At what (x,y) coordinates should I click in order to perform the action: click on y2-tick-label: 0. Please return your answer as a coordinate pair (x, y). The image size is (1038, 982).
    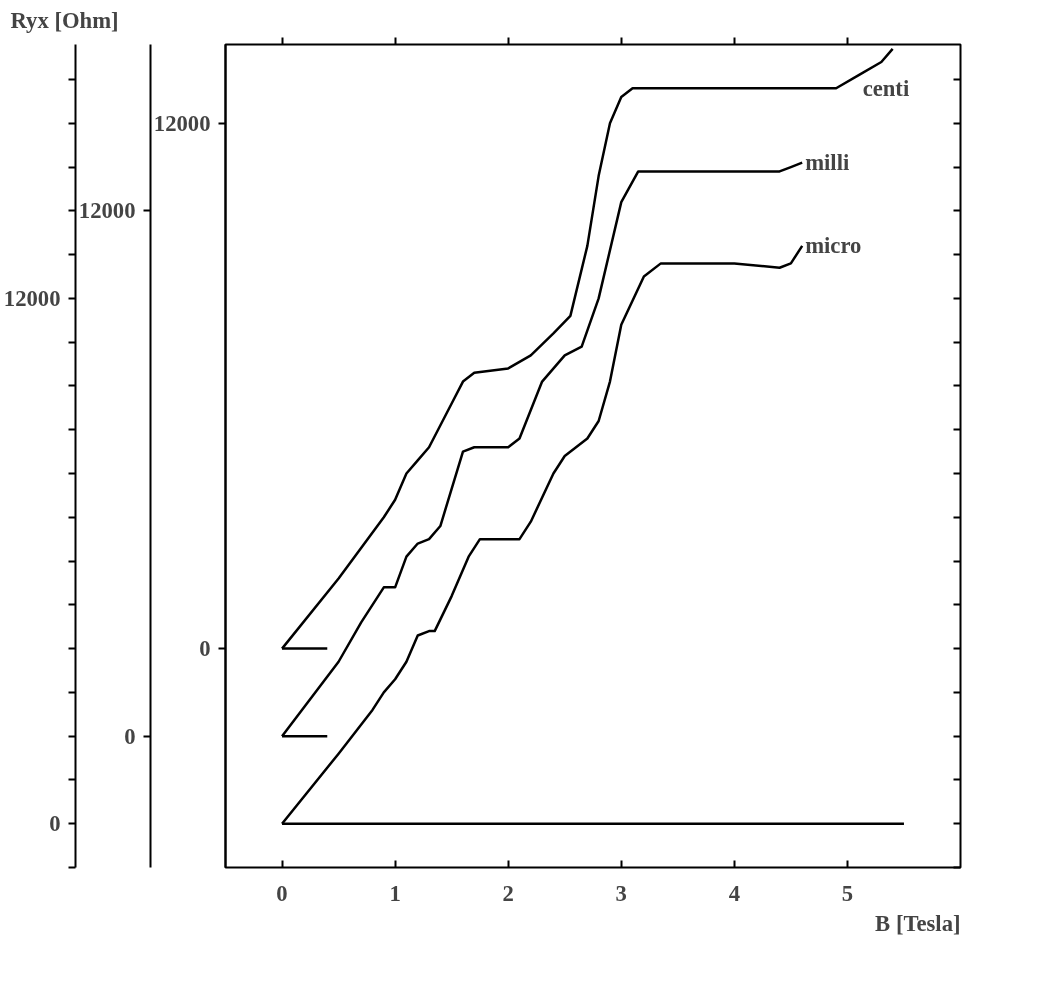
    Looking at the image, I should click on (130, 736).